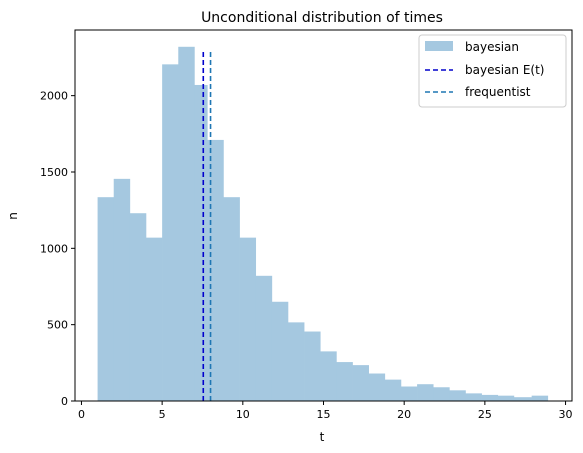 The height and width of the screenshot is (453, 583). Describe the element at coordinates (504, 70) in the screenshot. I see `legend-label-bayesian-et: bayesian E(t)` at that location.